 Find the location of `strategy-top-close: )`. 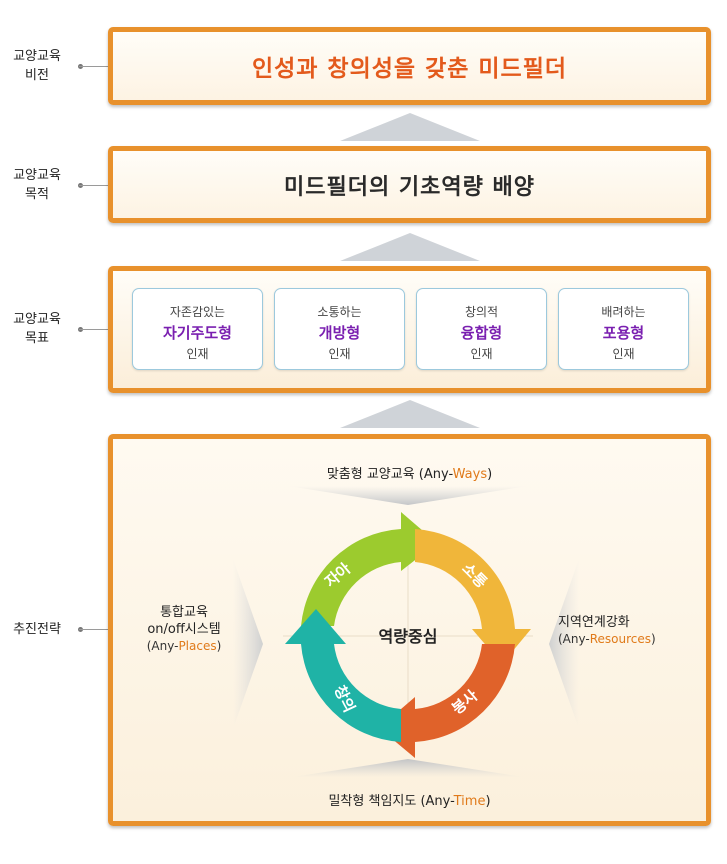

strategy-top-close: ) is located at coordinates (490, 474).